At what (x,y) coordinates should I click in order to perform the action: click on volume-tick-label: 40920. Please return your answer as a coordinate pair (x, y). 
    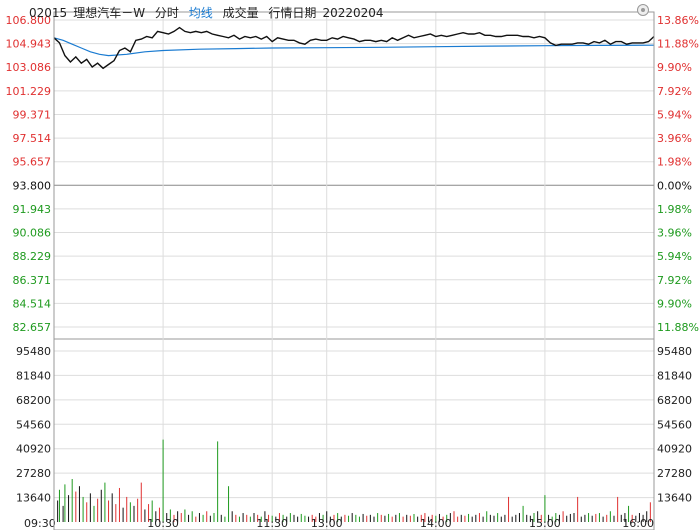
    Looking at the image, I should click on (33, 449).